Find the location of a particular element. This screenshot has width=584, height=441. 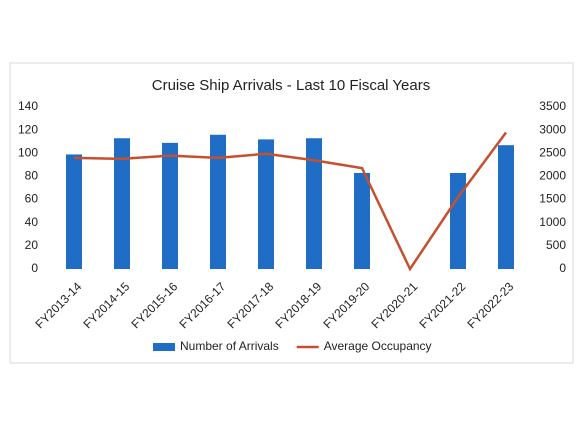

y2-tick-label: 1000 is located at coordinates (552, 222).